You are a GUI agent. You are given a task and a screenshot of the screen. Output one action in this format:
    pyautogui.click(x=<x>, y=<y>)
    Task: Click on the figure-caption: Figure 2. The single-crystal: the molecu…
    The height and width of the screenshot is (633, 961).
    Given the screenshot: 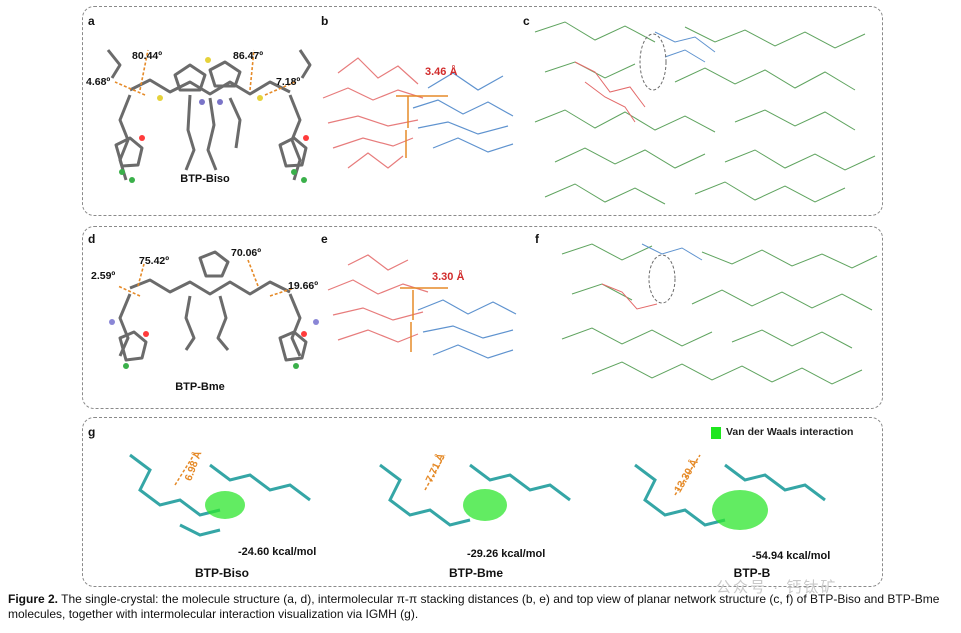 What is the action you would take?
    pyautogui.click(x=478, y=607)
    